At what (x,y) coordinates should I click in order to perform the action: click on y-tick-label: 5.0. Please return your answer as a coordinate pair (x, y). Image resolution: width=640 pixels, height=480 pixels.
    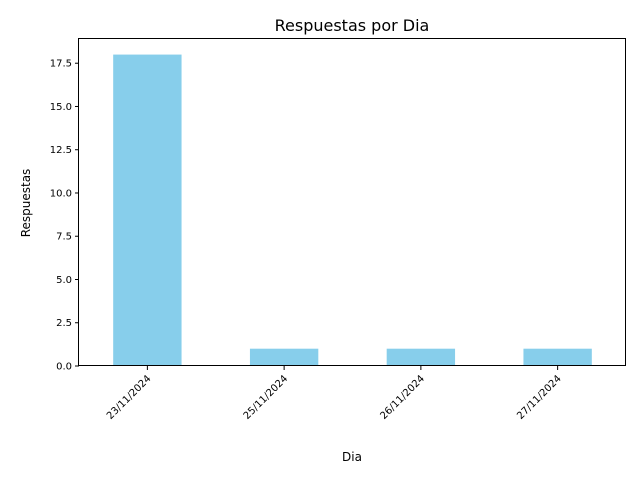
    Looking at the image, I should click on (64, 280).